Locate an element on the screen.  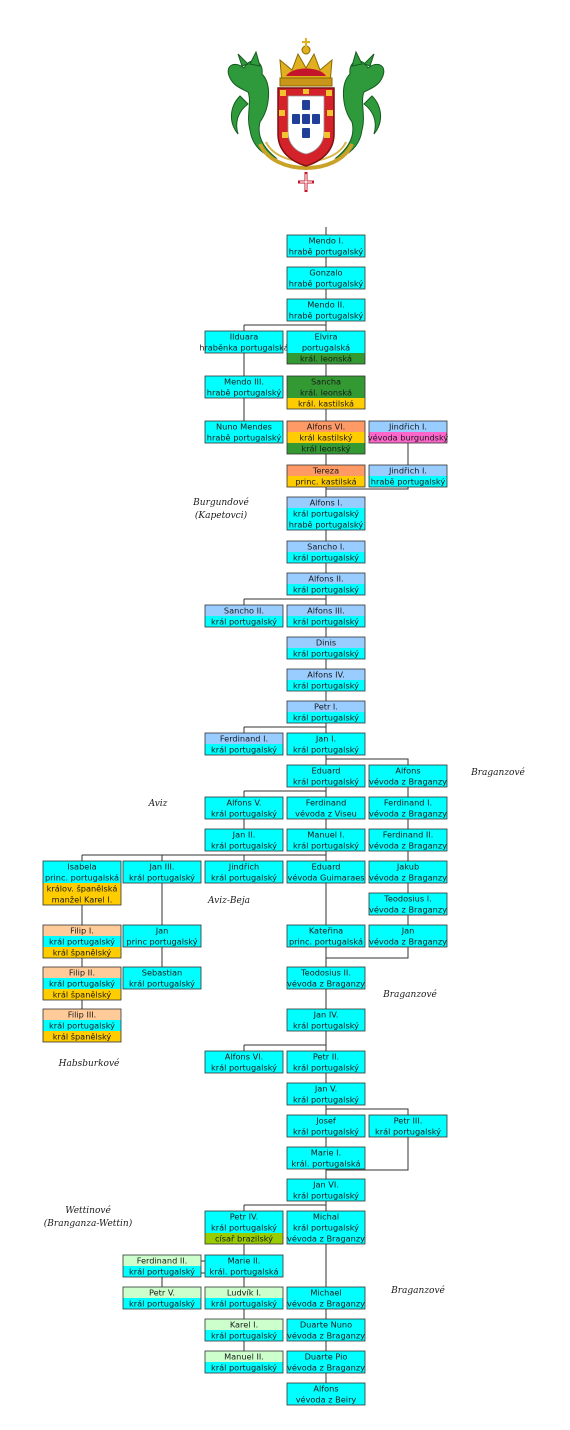
person-box: Sancho I.král portugalský is located at coordinates (326, 552).